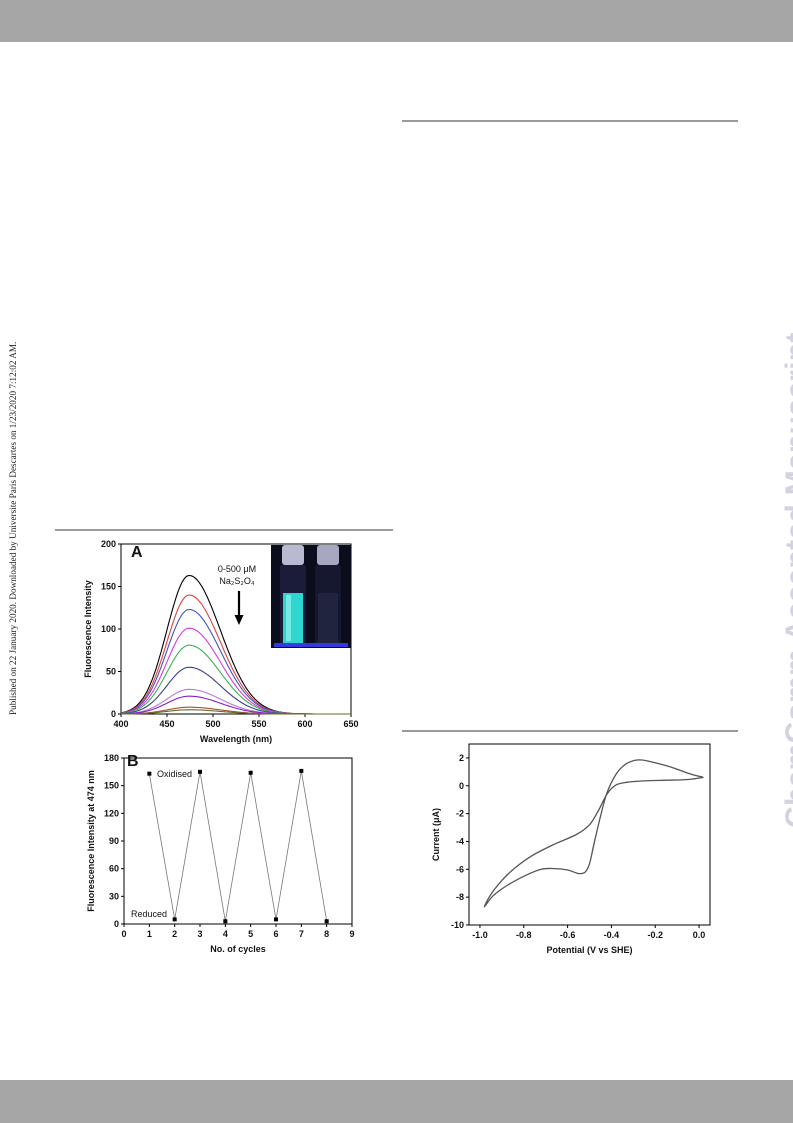 This screenshot has height=1123, width=793. What do you see at coordinates (239, 608) in the screenshot?
I see `decrease-arrow` at bounding box center [239, 608].